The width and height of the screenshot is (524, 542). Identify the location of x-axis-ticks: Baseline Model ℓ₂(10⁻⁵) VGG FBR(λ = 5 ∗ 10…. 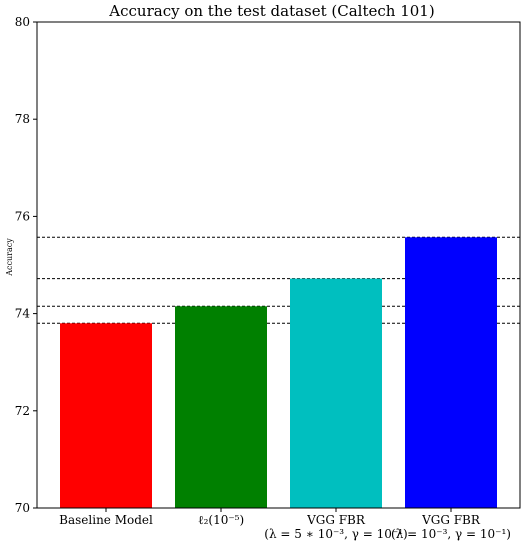
(285, 524).